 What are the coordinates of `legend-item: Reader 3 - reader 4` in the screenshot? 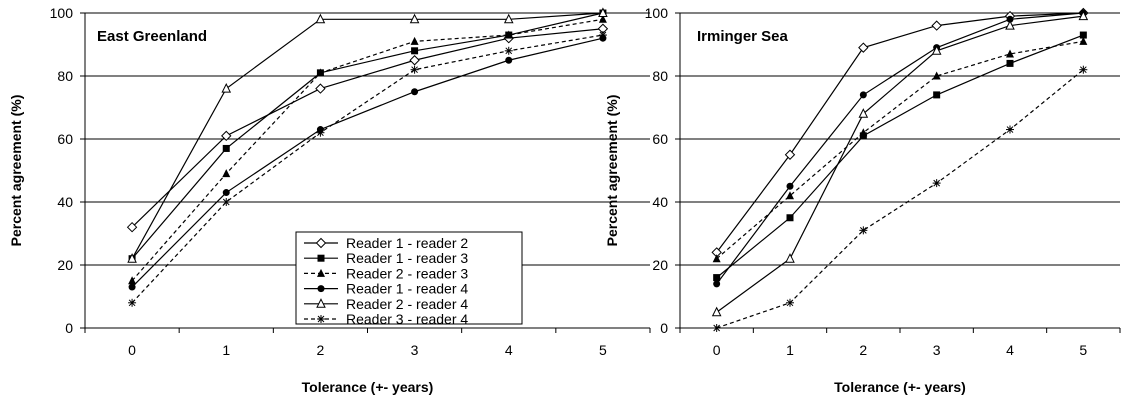 It's located at (386, 319).